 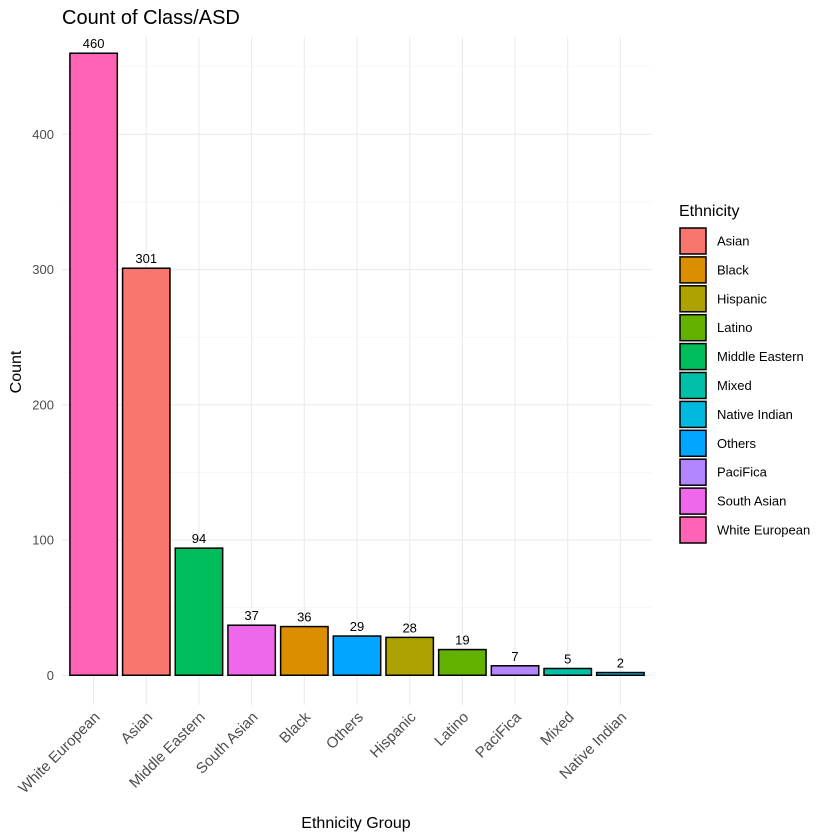 I want to click on legend-label: Middle Eastern, so click(x=760, y=356).